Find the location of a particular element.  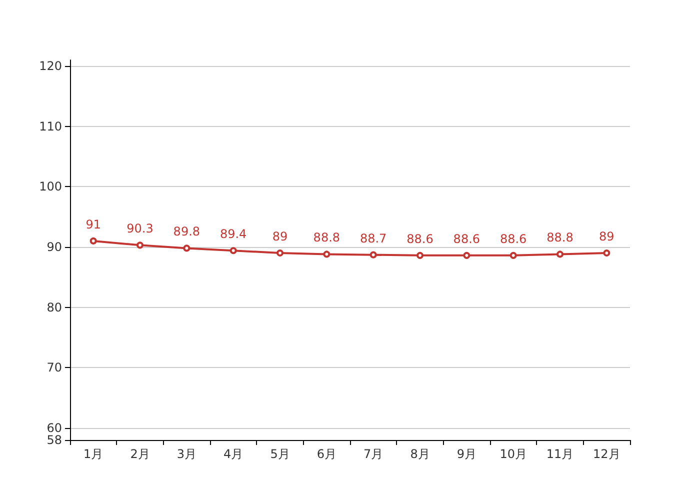

x-tick-label: 12月 is located at coordinates (606, 454).